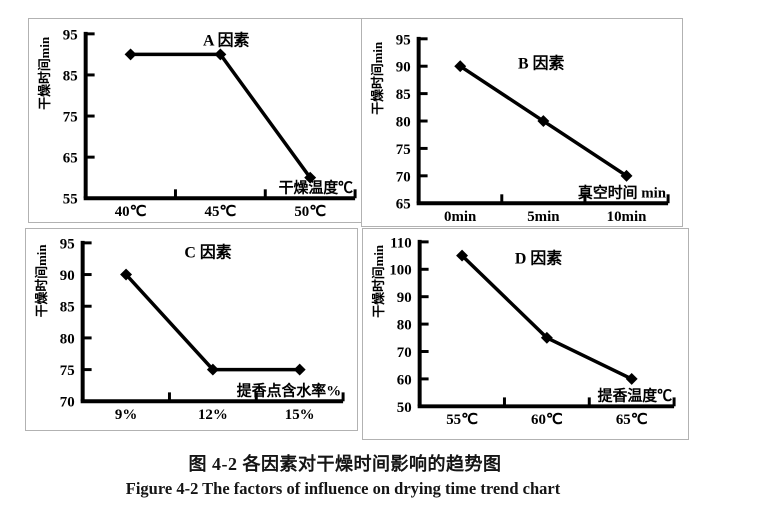 This screenshot has width=767, height=511. I want to click on y-tick-label: 110, so click(401, 243).